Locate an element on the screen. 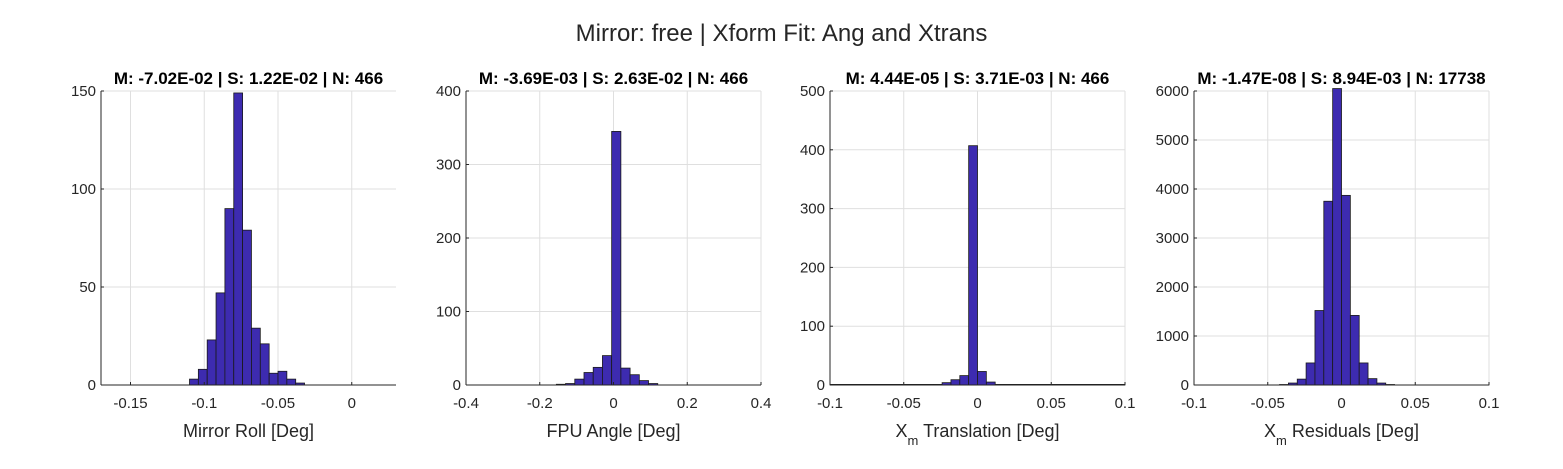 The width and height of the screenshot is (1563, 469). axis-title: M: -1.47E-08 | S: 8.94E-03 | N: 17738 is located at coordinates (1341, 78).